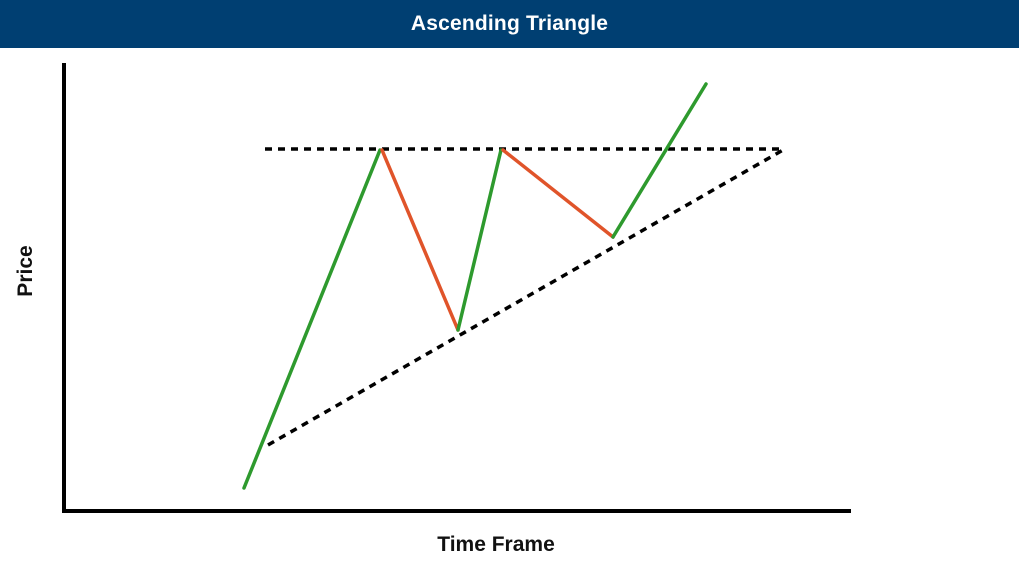  Describe the element at coordinates (25, 271) in the screenshot. I see `y-axis-label: Price` at that location.